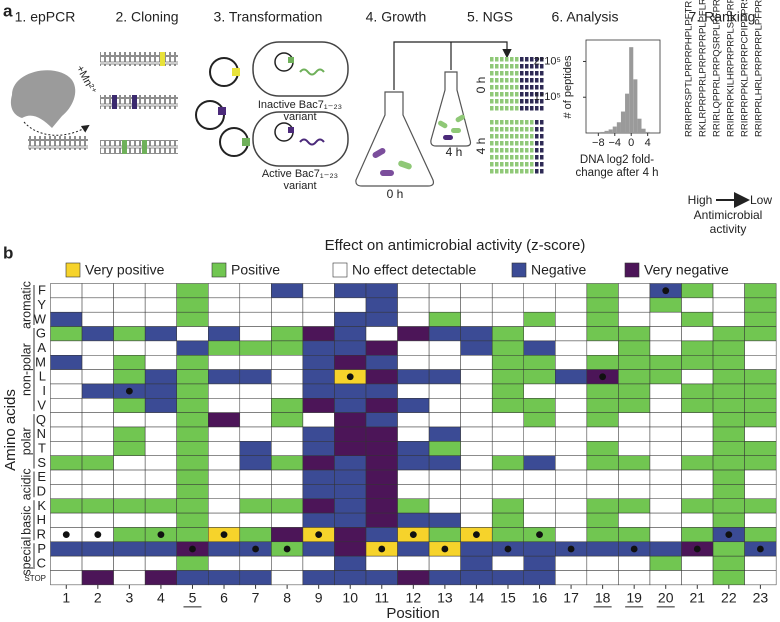 The image size is (780, 622). What do you see at coordinates (300, 174) in the screenshot?
I see `cell-label: Active Bac7₁₋₂₃` at bounding box center [300, 174].